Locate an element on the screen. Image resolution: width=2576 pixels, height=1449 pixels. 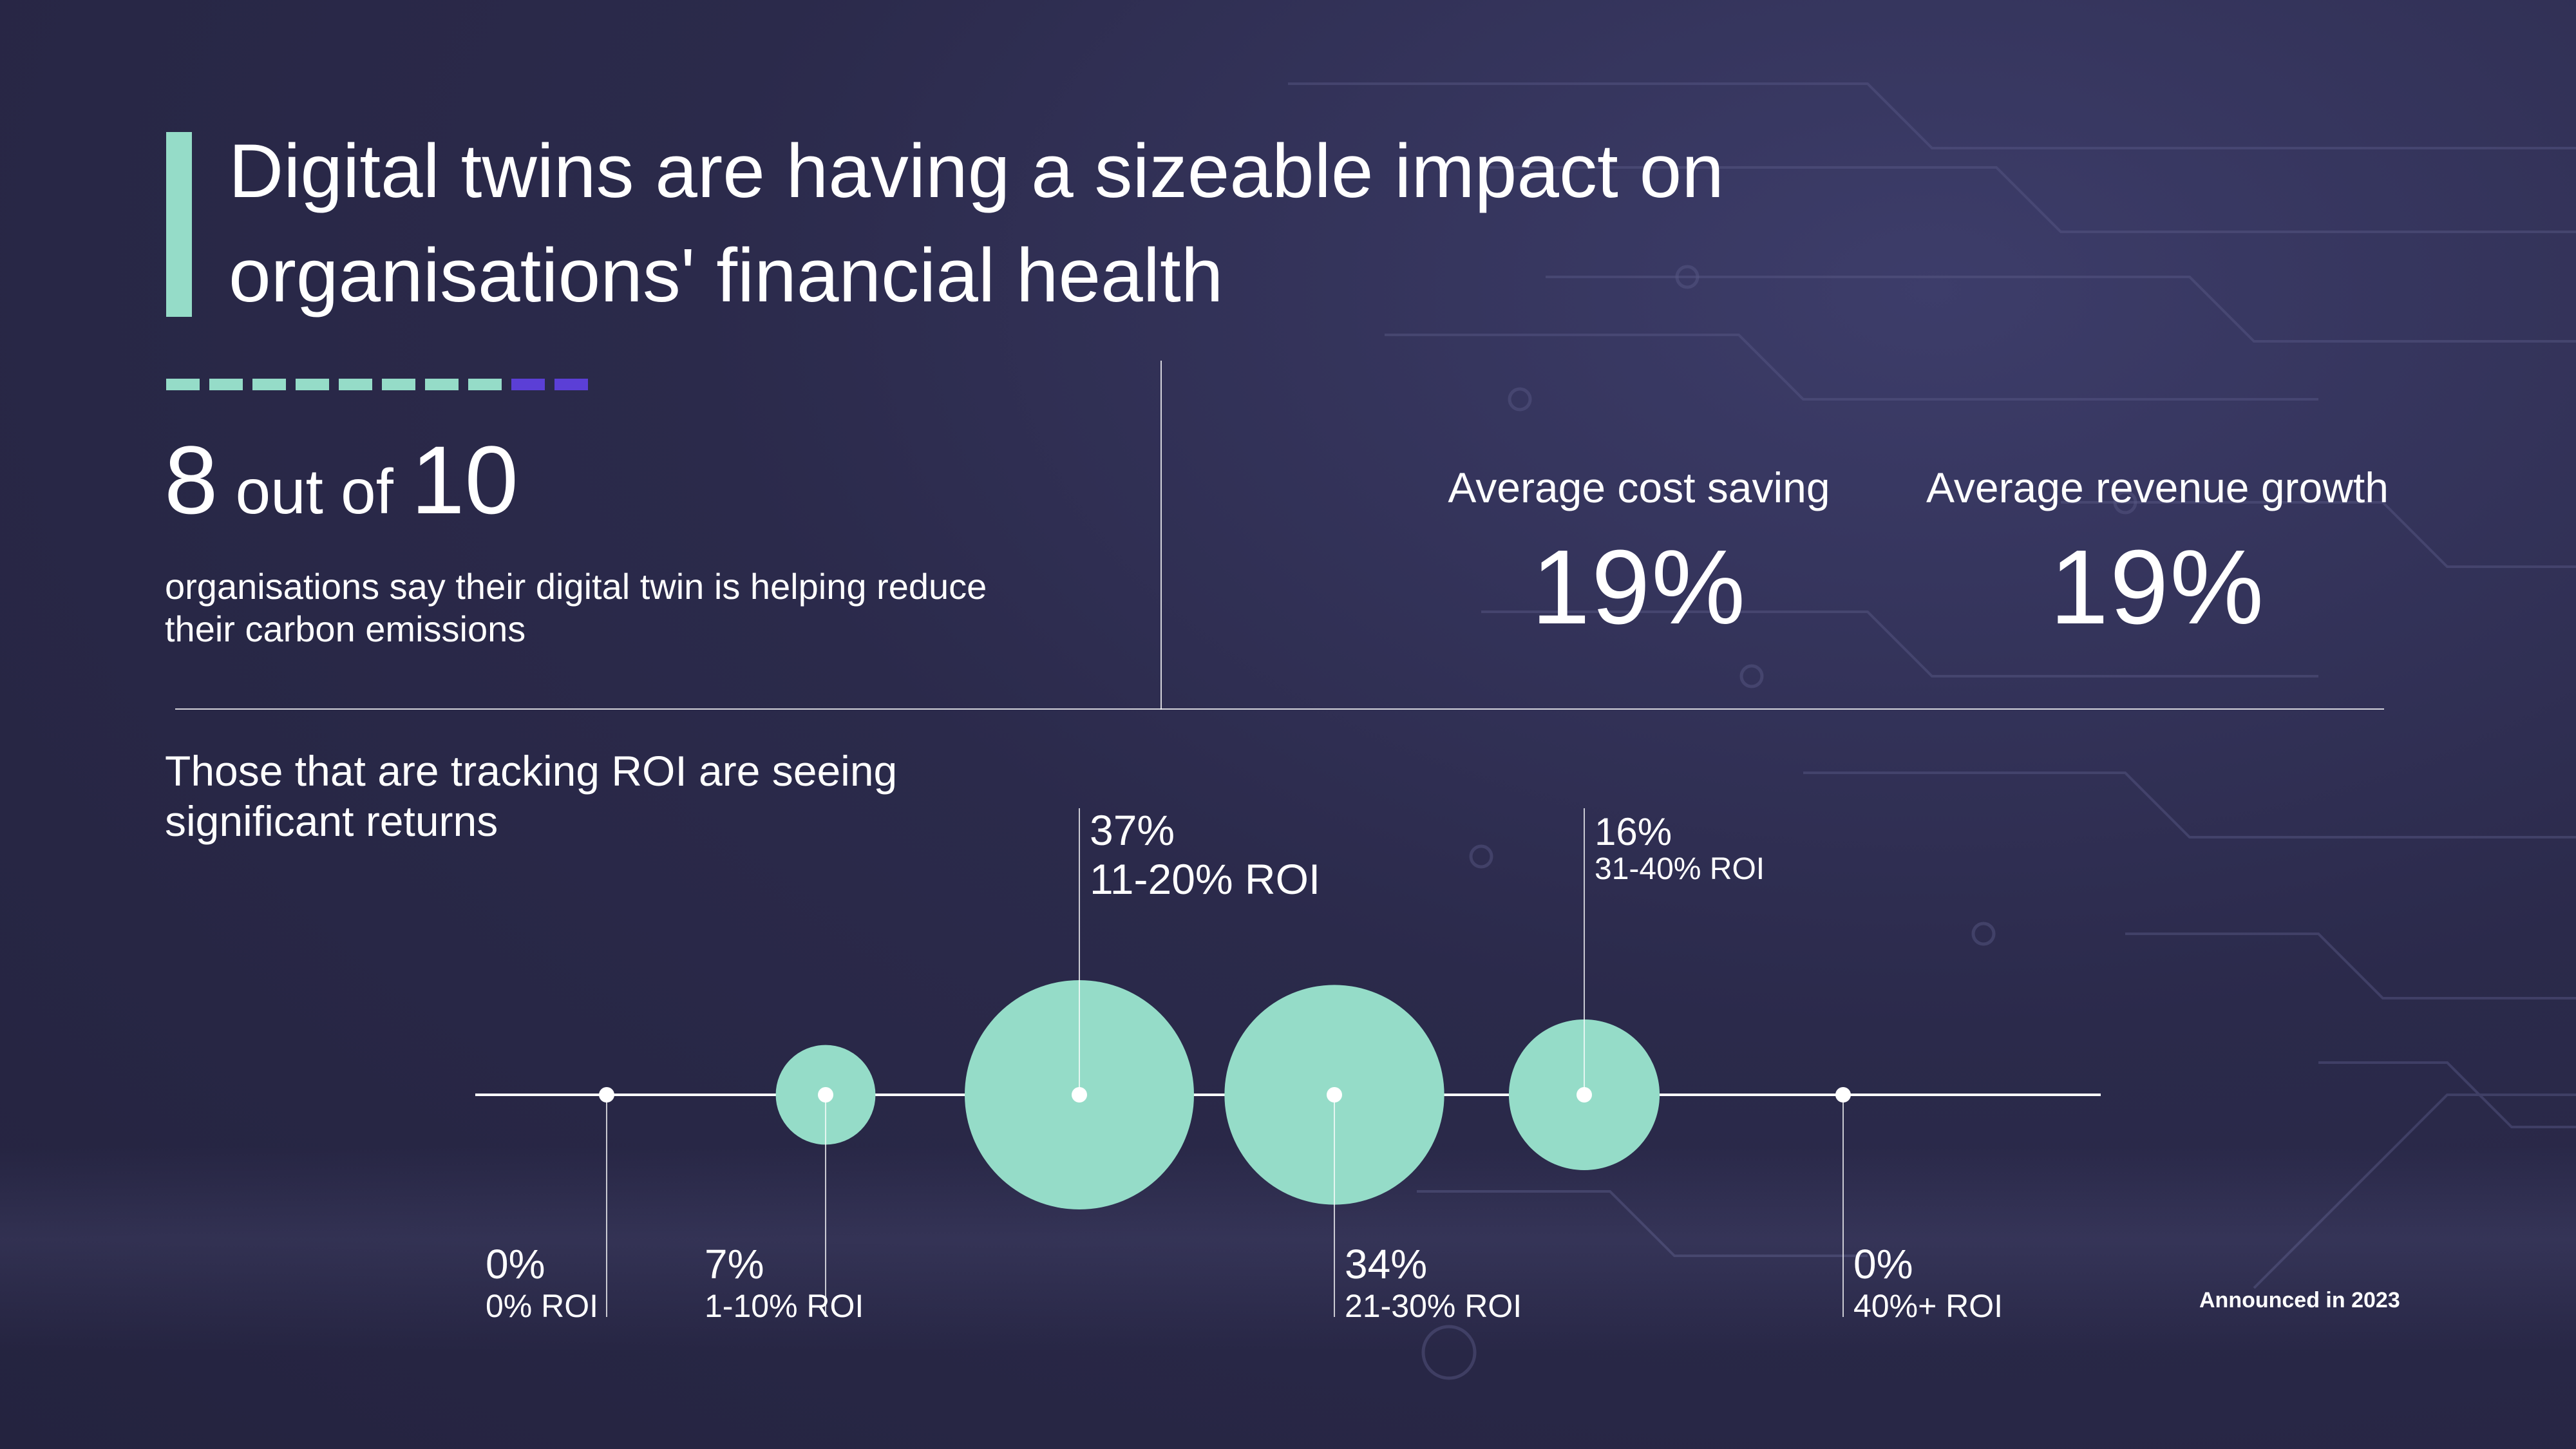
metric-cost-saving: Average cost saving 19% is located at coordinates (1639, 555).